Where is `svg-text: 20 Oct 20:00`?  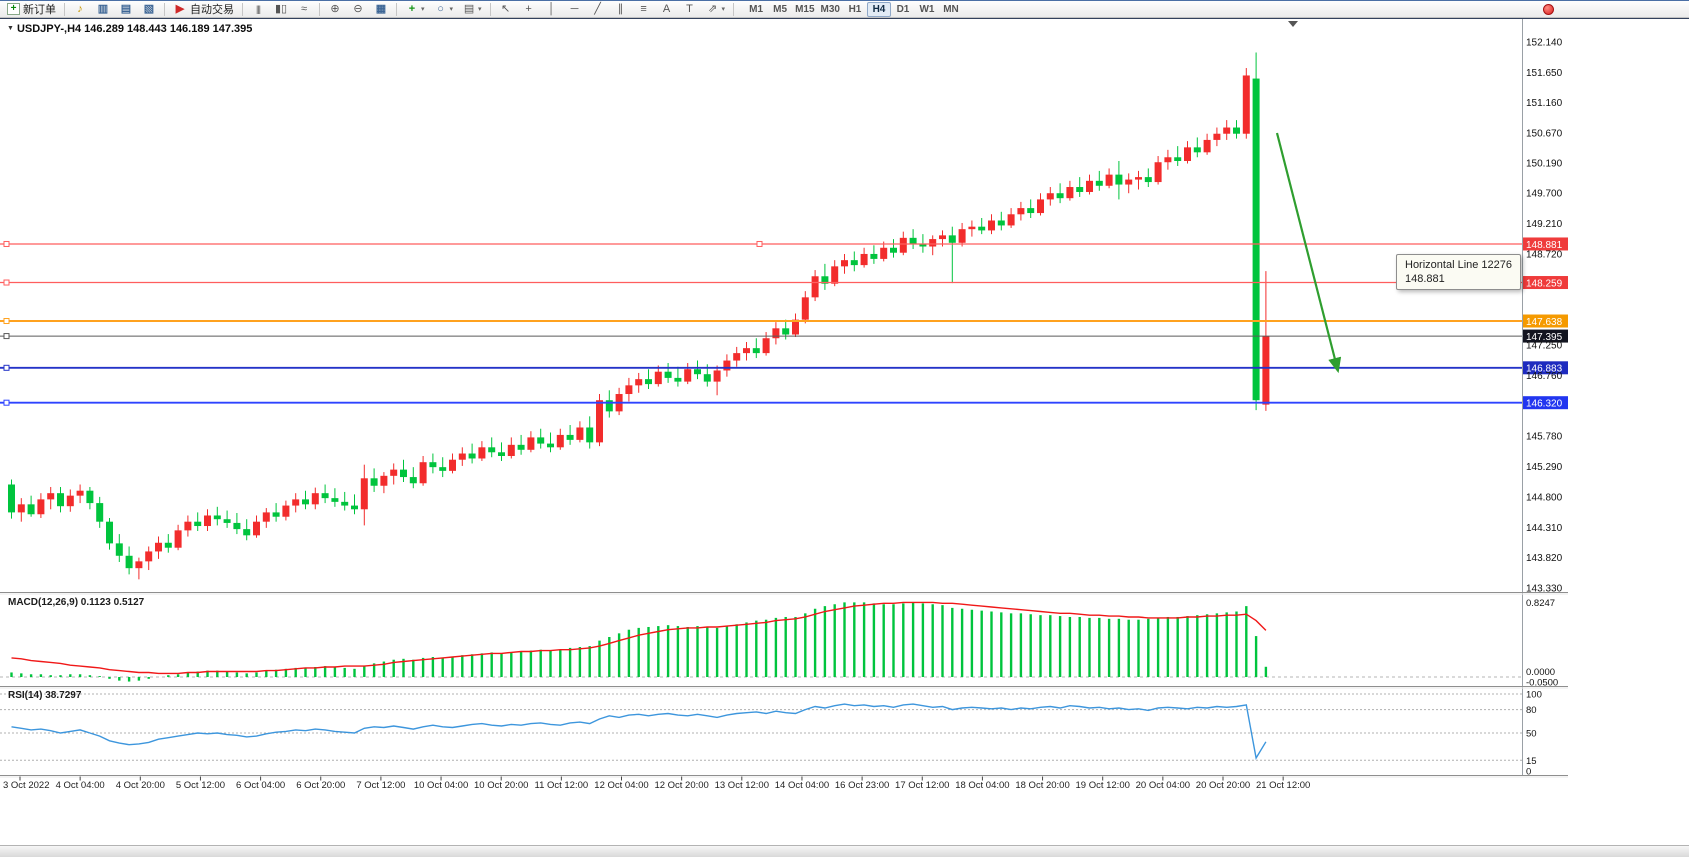 svg-text: 20 Oct 20:00 is located at coordinates (1223, 785).